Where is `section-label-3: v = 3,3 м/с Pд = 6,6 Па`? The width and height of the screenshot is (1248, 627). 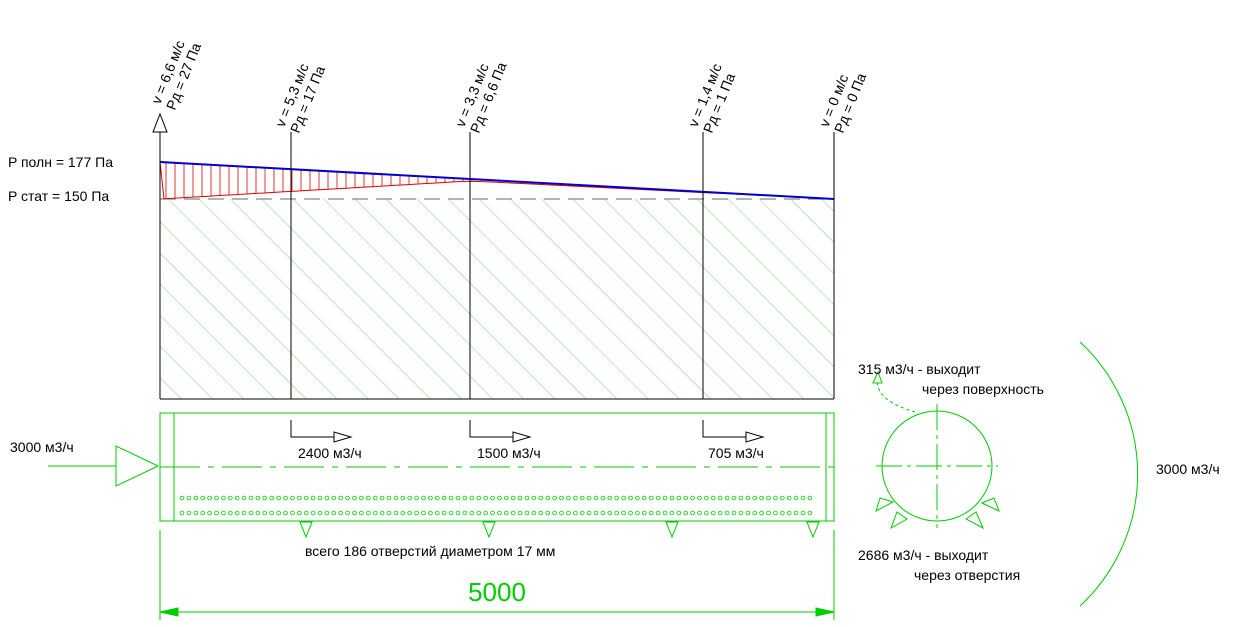 section-label-3: v = 3,3 м/с Pд = 6,6 Па is located at coordinates (481, 97).